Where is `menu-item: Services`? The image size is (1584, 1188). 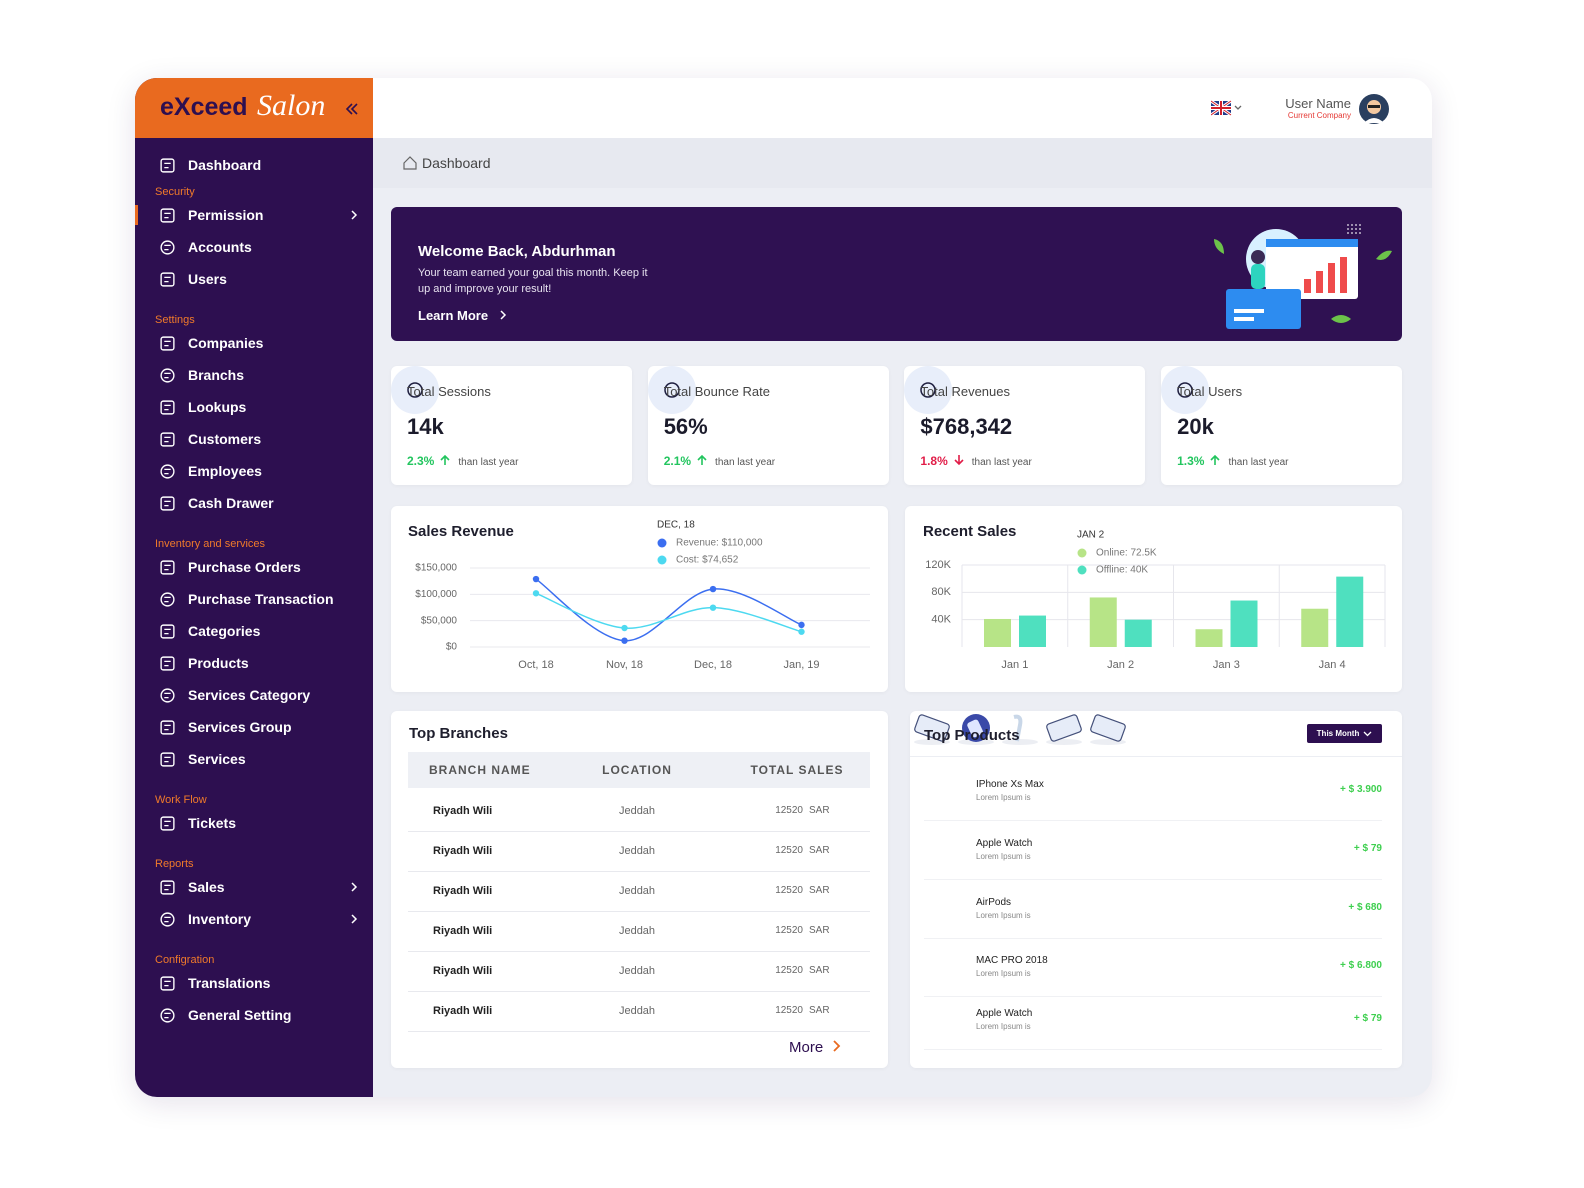 menu-item: Services is located at coordinates (254, 759).